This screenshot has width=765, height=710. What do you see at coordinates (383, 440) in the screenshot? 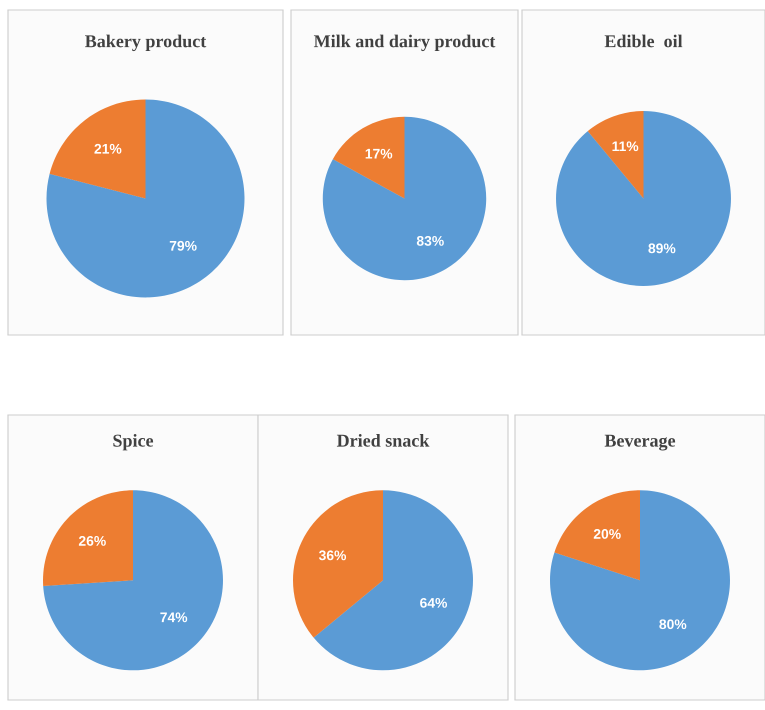
I see `chart-title: Dried snack` at bounding box center [383, 440].